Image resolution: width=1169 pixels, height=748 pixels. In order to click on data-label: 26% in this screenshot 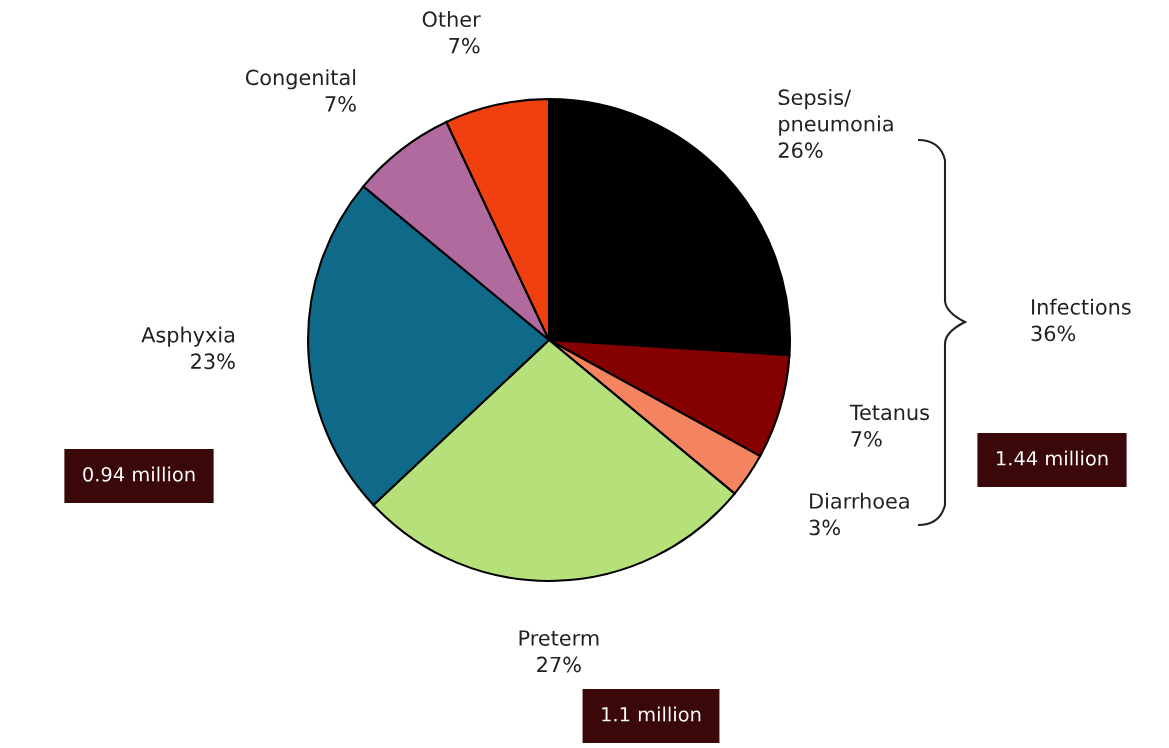, I will do `click(800, 150)`.